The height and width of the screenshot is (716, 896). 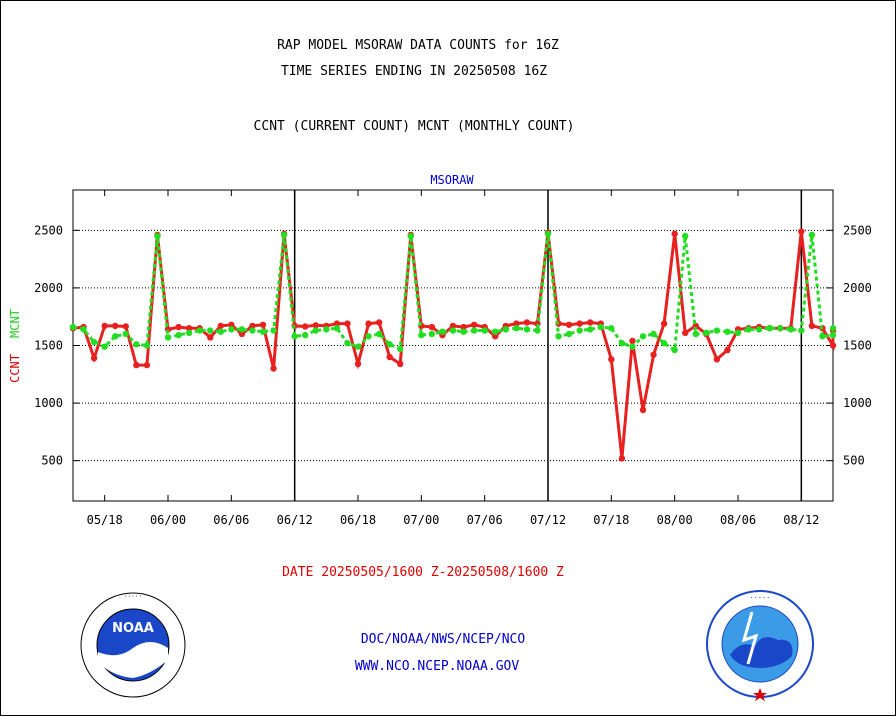 I want to click on ytick-label-left: 1500, so click(x=48, y=346).